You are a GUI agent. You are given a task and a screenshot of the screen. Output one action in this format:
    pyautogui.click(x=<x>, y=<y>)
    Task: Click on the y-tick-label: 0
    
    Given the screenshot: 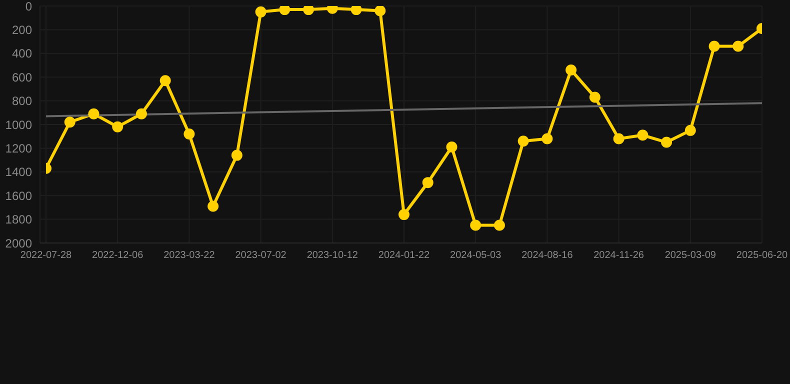 What is the action you would take?
    pyautogui.click(x=28, y=7)
    